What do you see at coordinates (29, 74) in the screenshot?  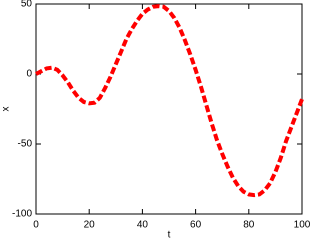 I see `y-tick-label: 0` at bounding box center [29, 74].